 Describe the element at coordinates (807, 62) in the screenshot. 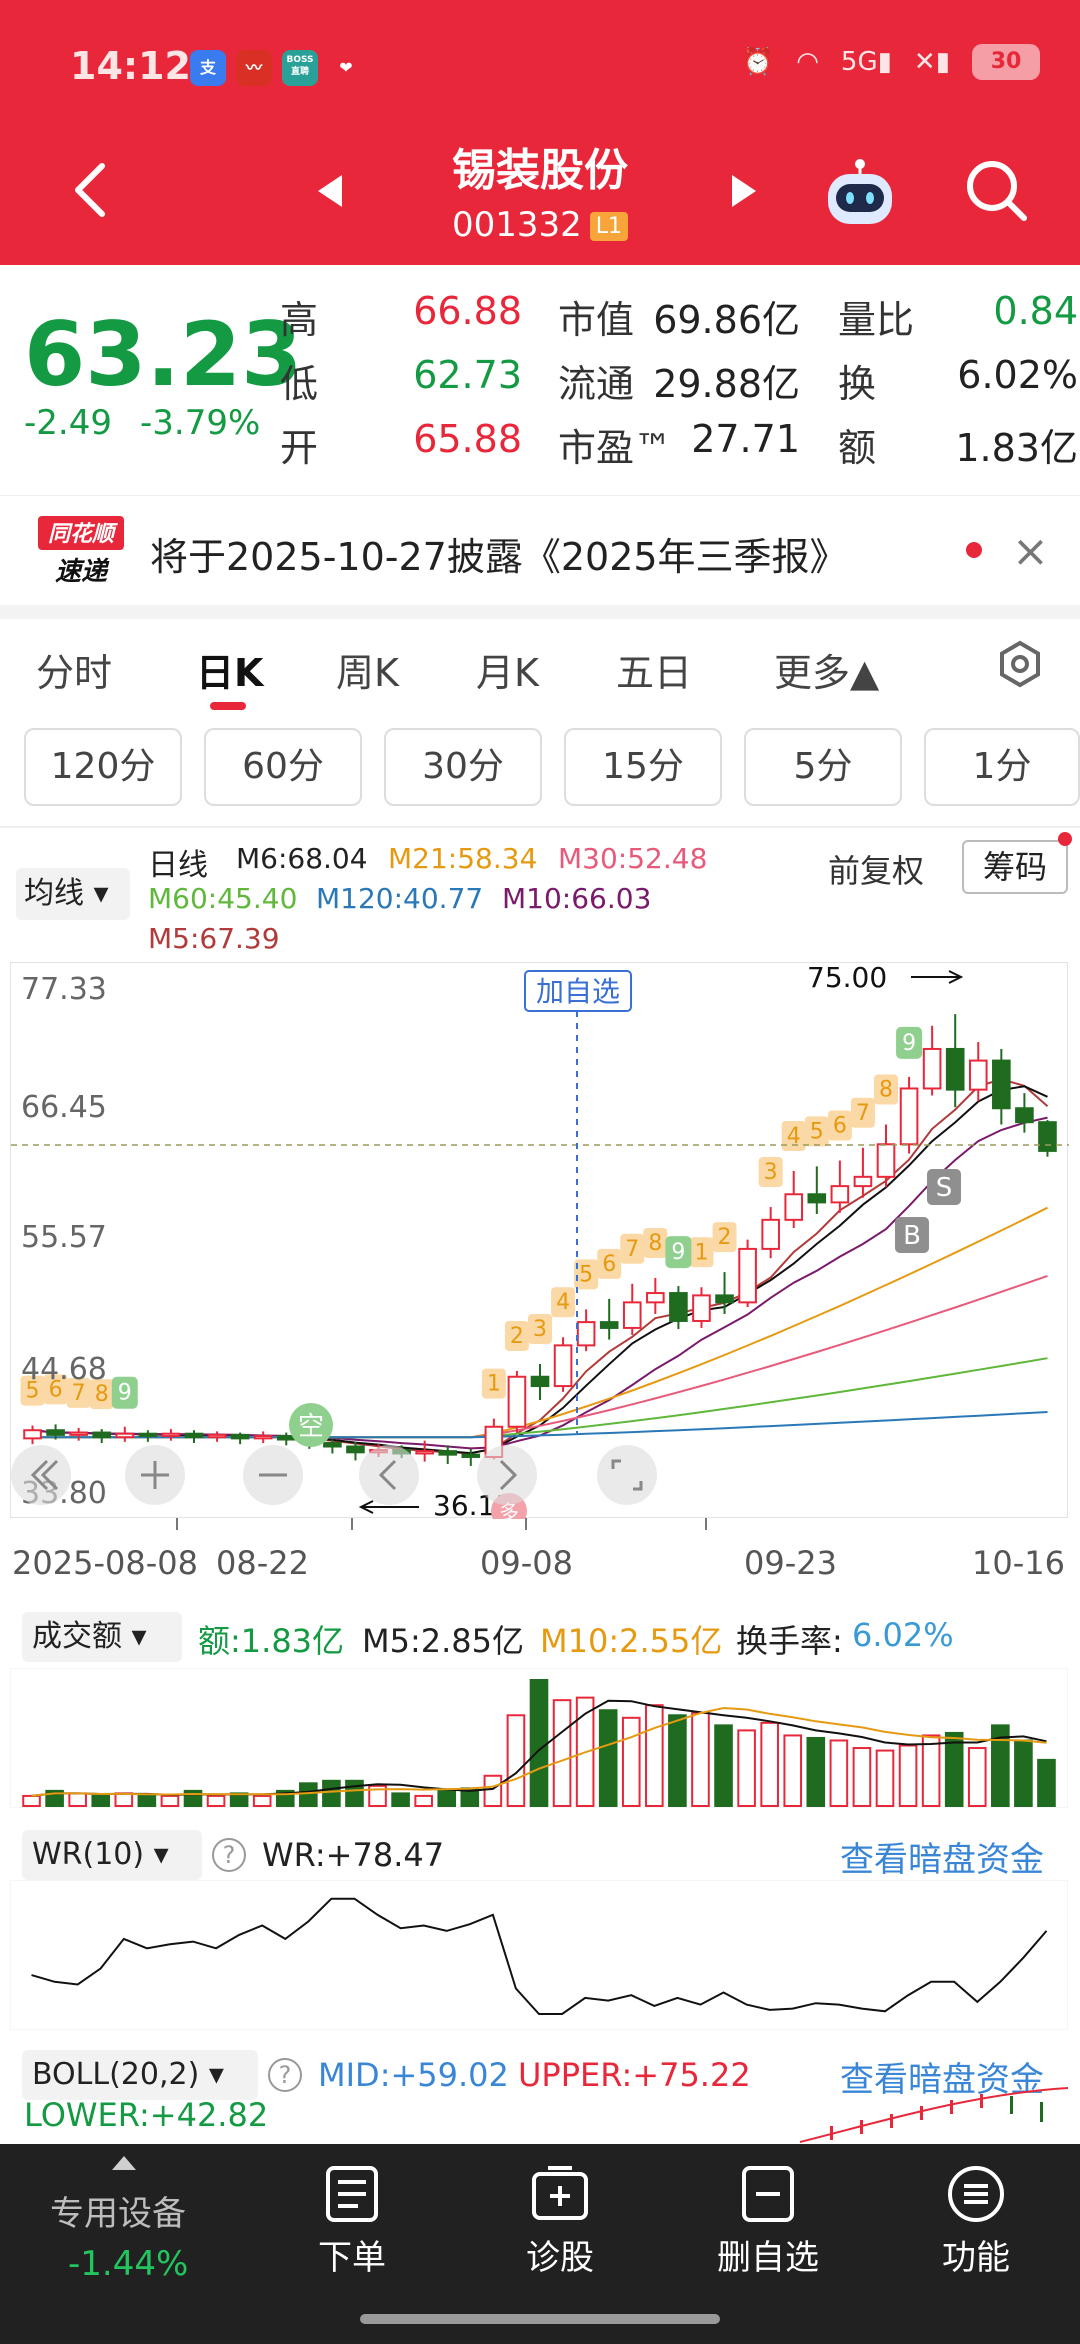

I see `wifi-icon: ◠` at that location.